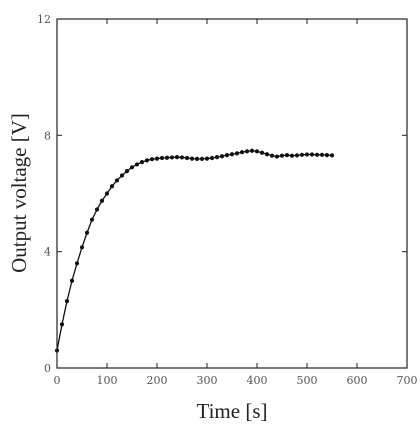  What do you see at coordinates (44, 19) in the screenshot?
I see `y-tick-label: 12` at bounding box center [44, 19].